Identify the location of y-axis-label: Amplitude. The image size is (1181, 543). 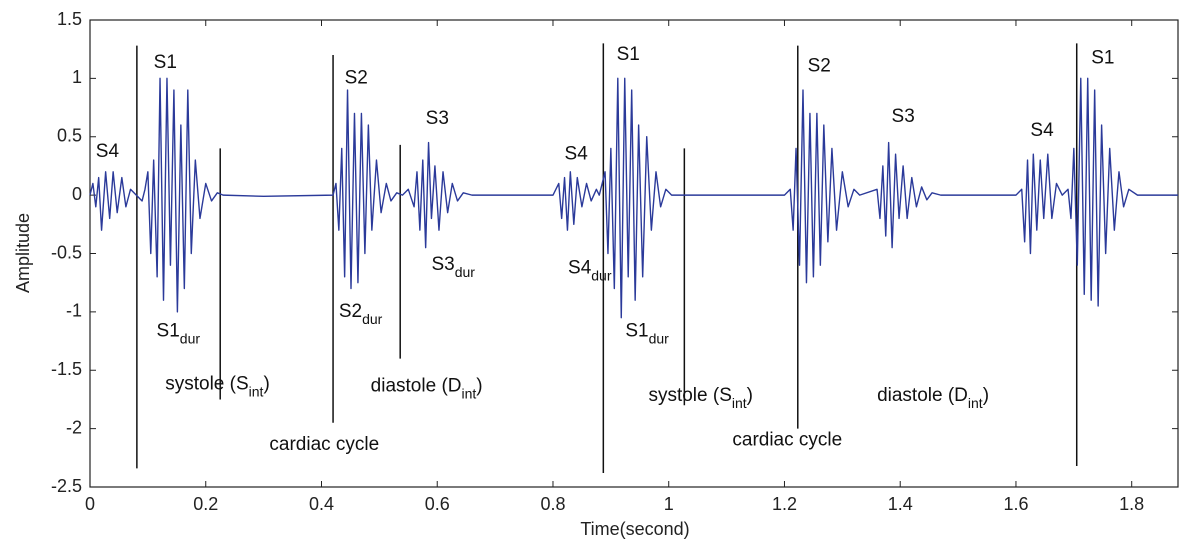
(23, 253).